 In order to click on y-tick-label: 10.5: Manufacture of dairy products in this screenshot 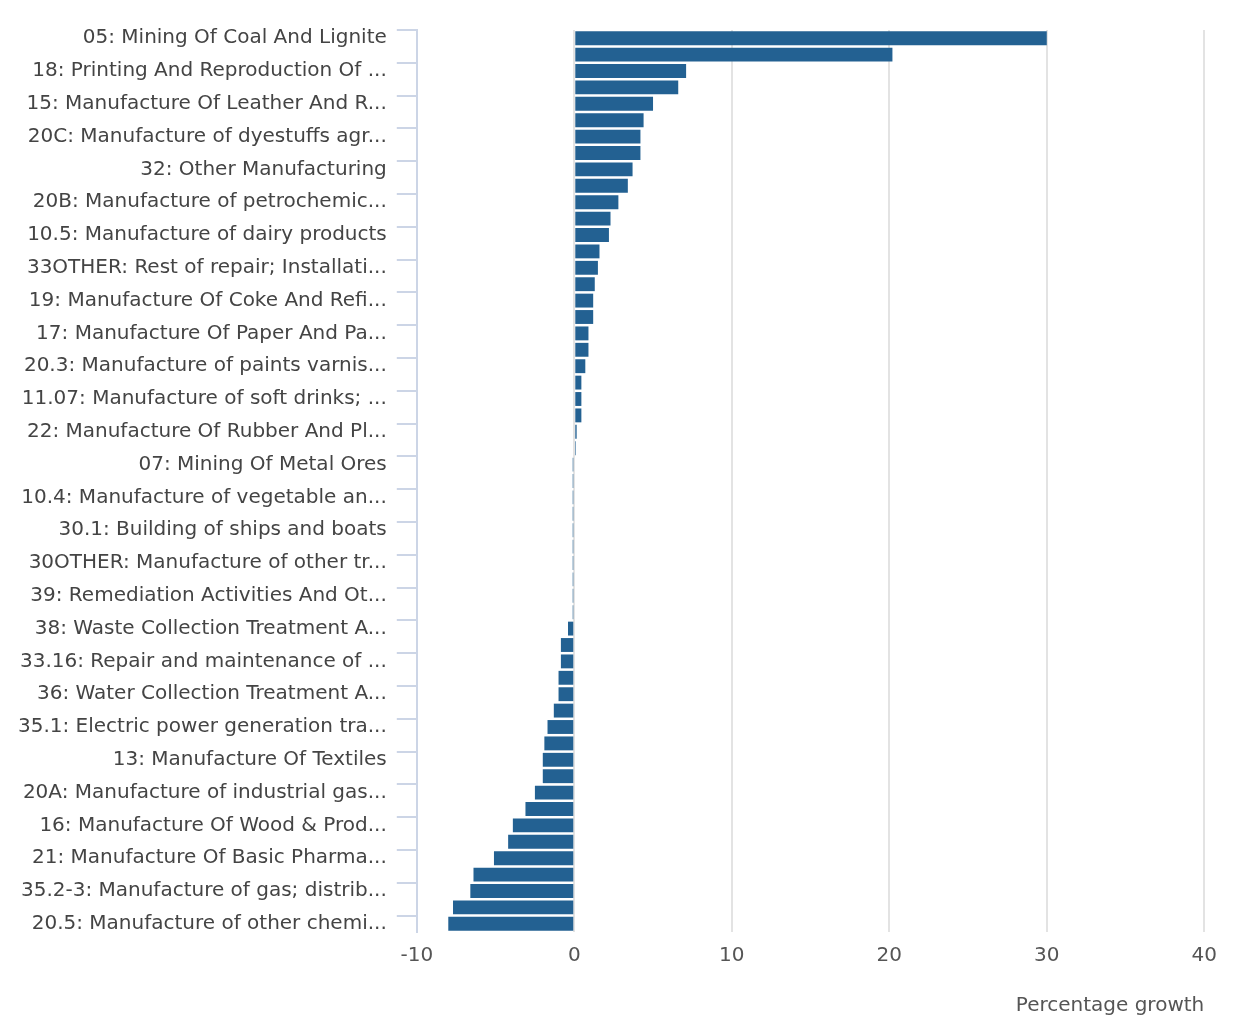, I will do `click(207, 233)`.